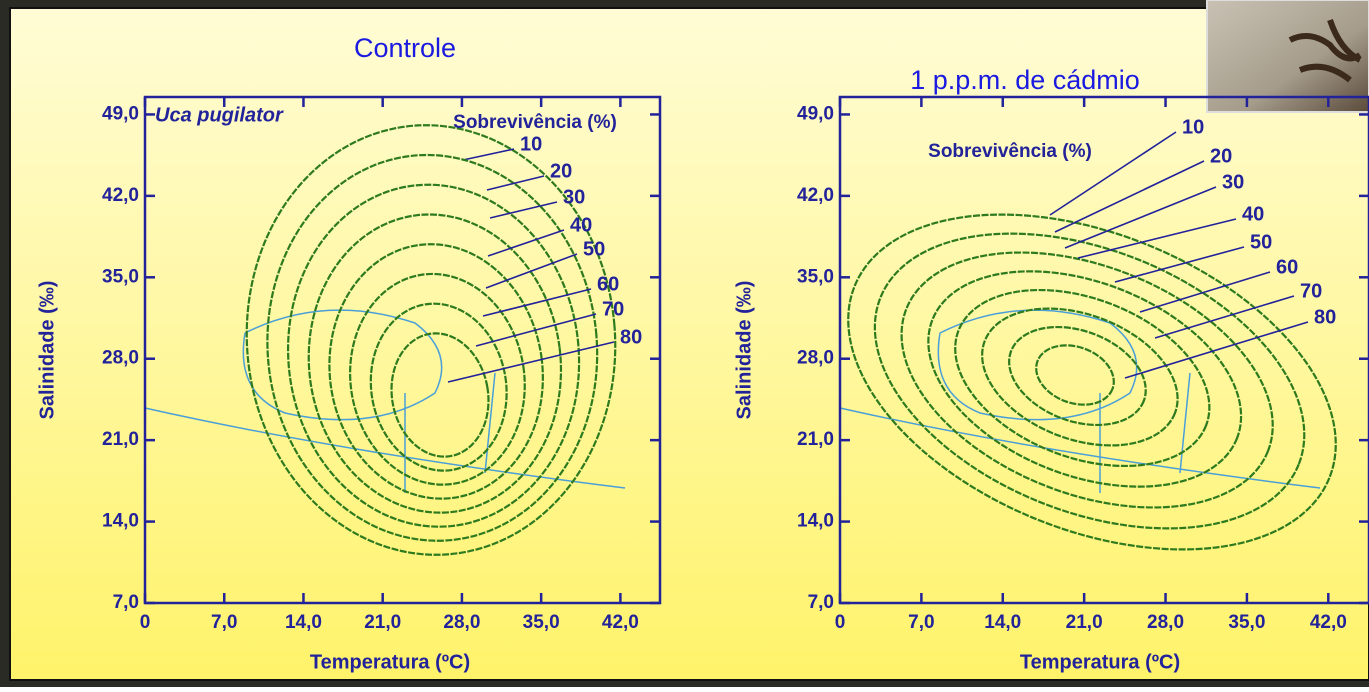 The width and height of the screenshot is (1369, 692). I want to click on species-label: Uca pugilator, so click(219, 115).